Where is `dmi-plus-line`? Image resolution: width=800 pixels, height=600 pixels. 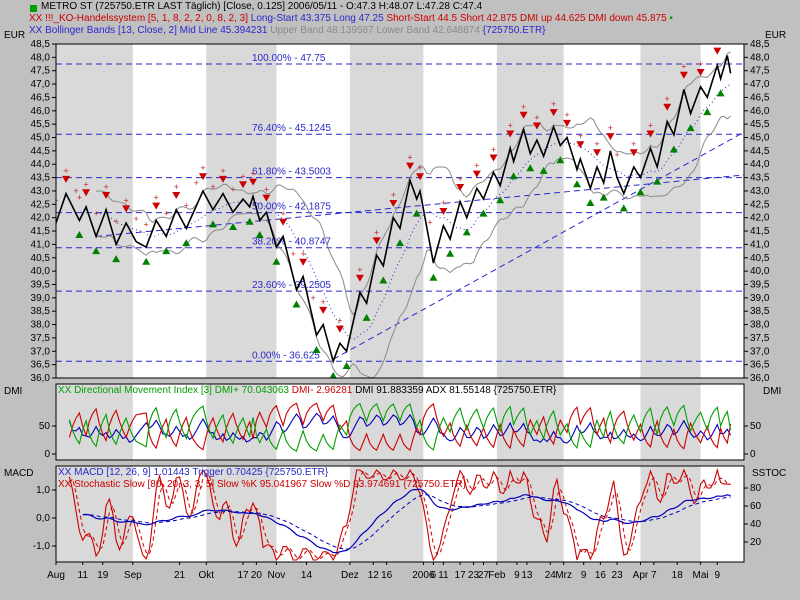
dmi-plus-line is located at coordinates (400, 427).